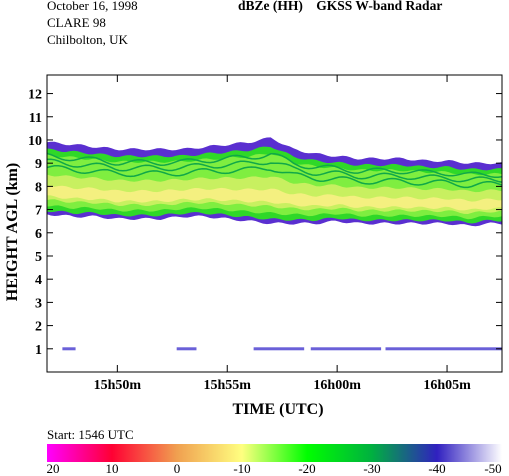  Describe the element at coordinates (112, 468) in the screenshot. I see `colorbar-tick-label: 10` at that location.